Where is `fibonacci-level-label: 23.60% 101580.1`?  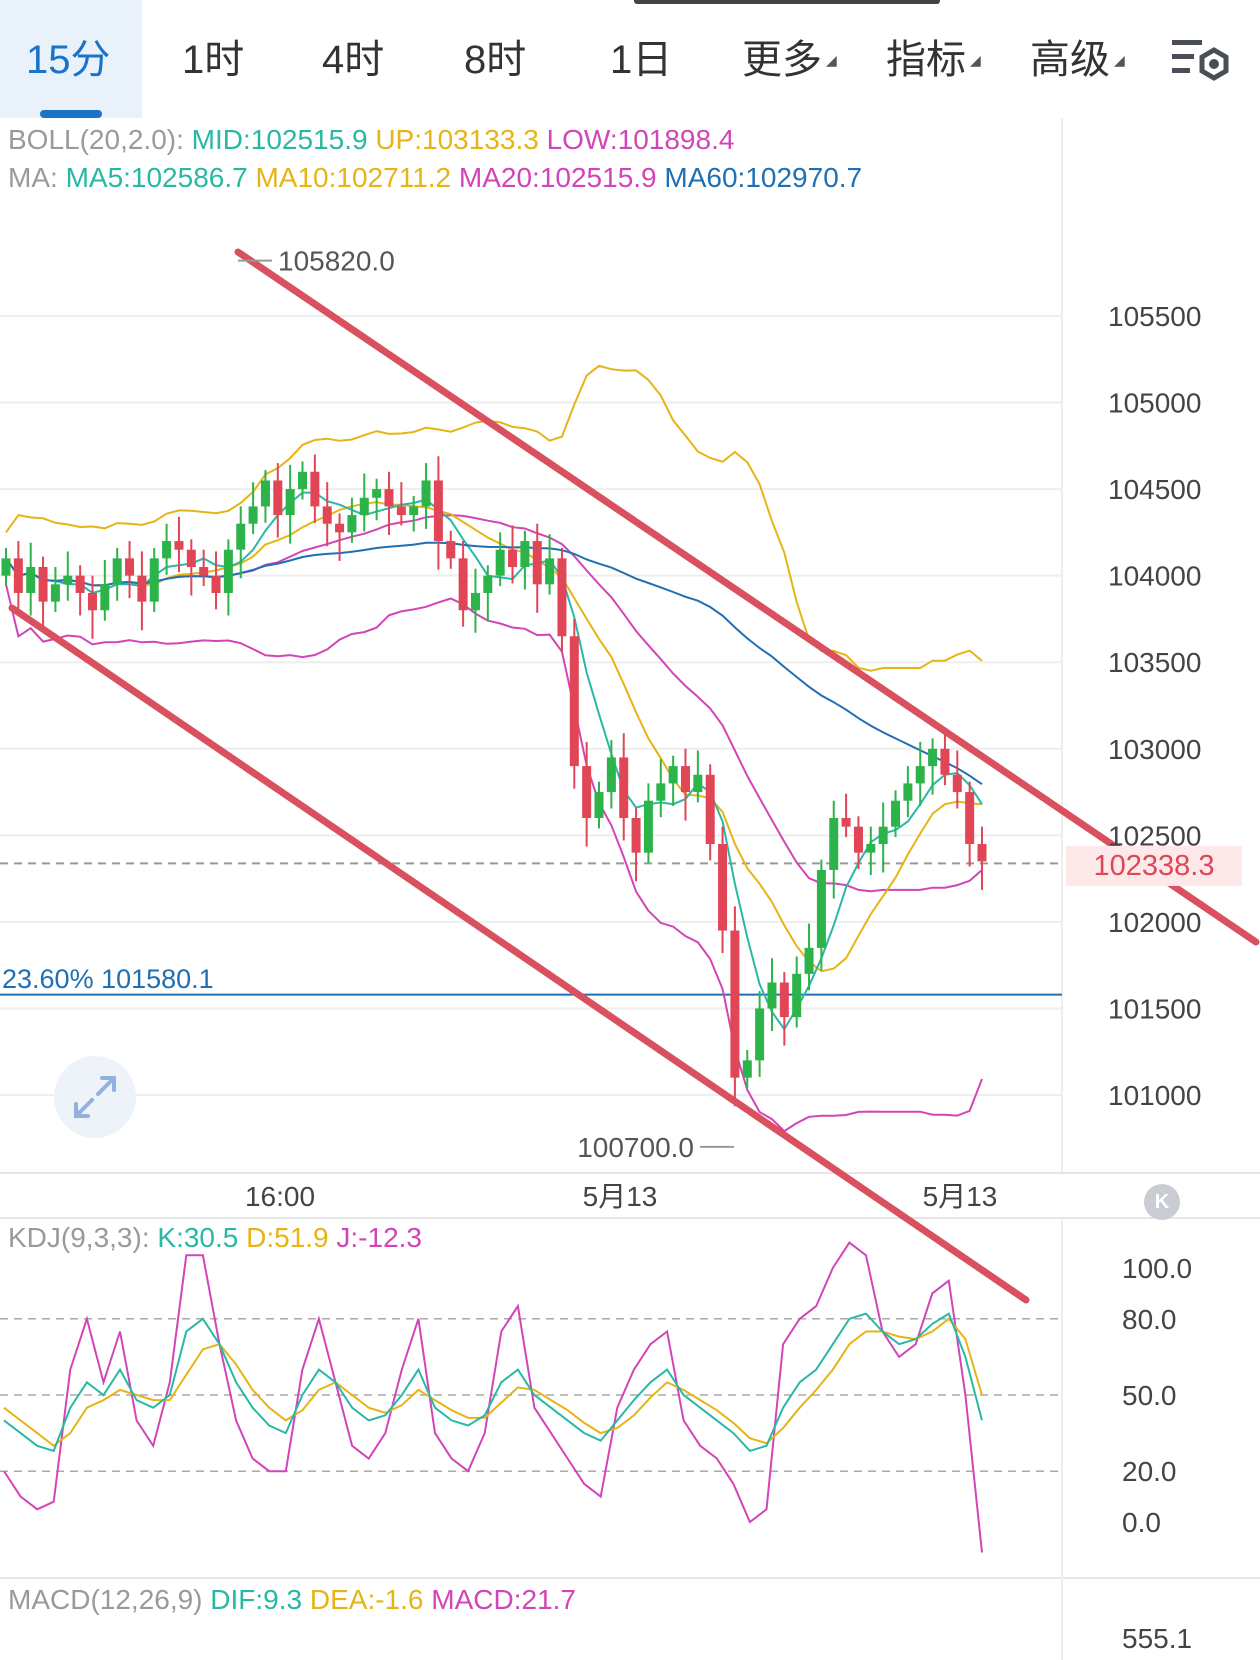
fibonacci-level-label: 23.60% 101580.1 is located at coordinates (108, 979).